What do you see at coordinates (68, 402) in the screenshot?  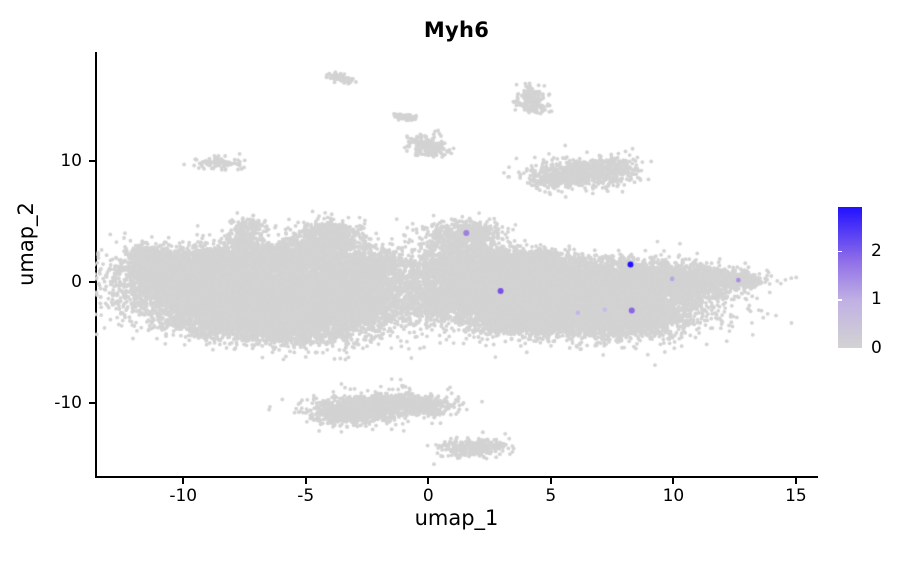 I see `y-tick-label: -10` at bounding box center [68, 402].